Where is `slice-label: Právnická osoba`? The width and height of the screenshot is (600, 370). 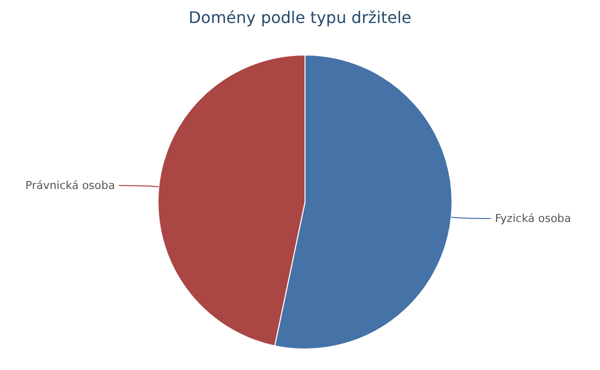 slice-label: Právnická osoba is located at coordinates (70, 185).